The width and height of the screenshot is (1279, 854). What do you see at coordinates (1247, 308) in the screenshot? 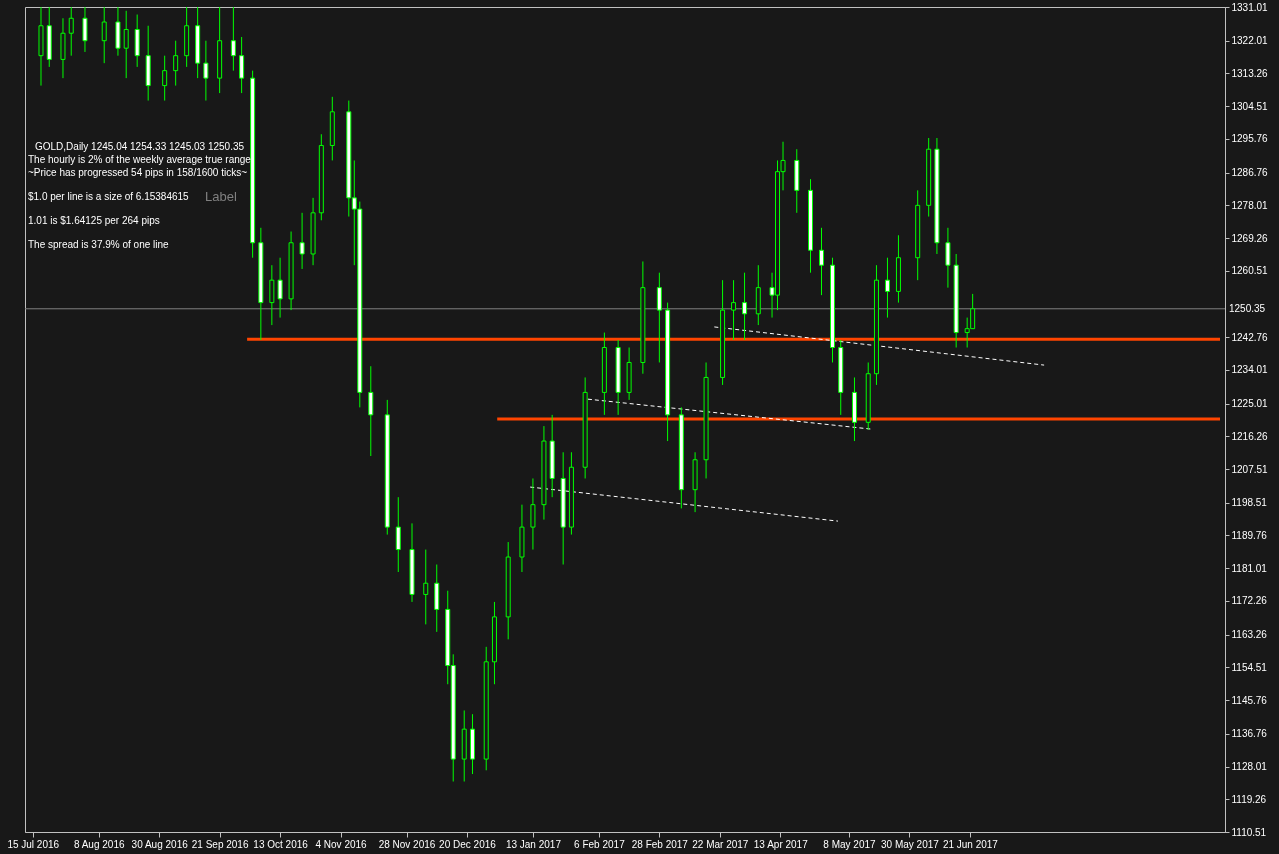
I see `ref-line-label: 1250.35` at bounding box center [1247, 308].